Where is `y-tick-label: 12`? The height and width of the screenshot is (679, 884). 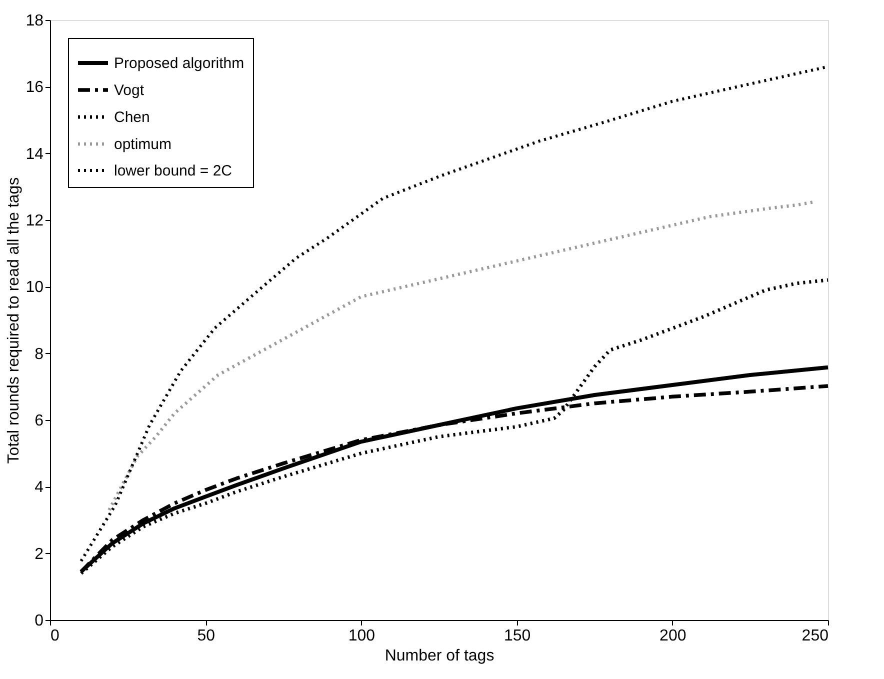
y-tick-label: 12 is located at coordinates (35, 221).